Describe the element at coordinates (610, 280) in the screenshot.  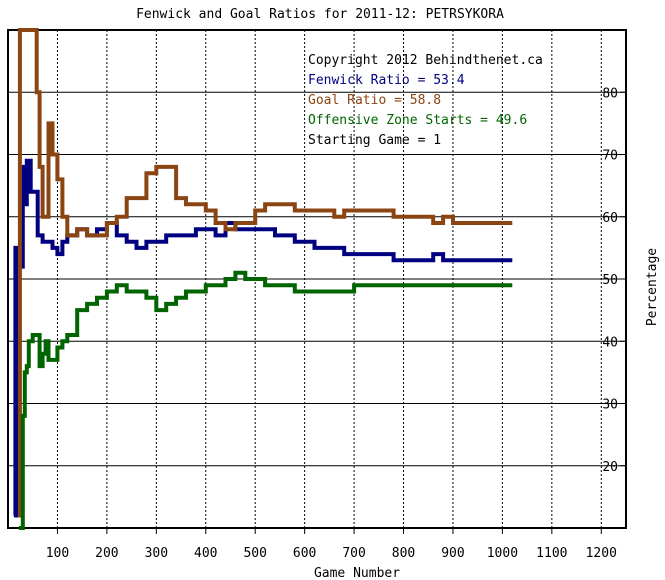
I see `y-tick-label: 50` at that location.